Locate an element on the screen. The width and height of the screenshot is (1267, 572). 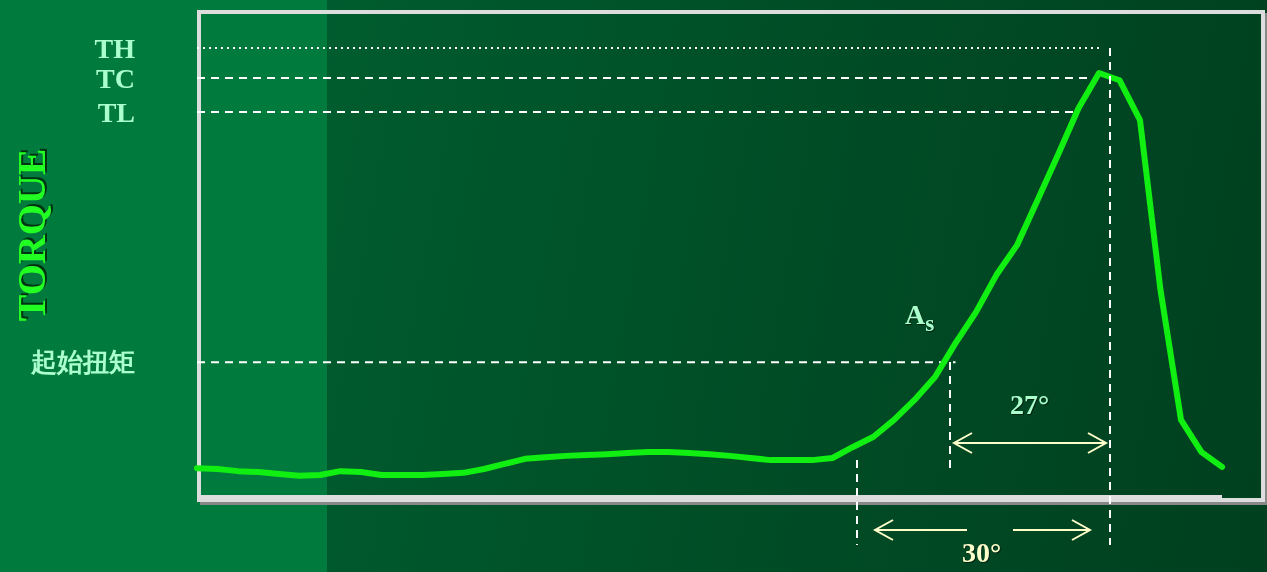
y-axis-title: TORQUE is located at coordinates (31, 235).